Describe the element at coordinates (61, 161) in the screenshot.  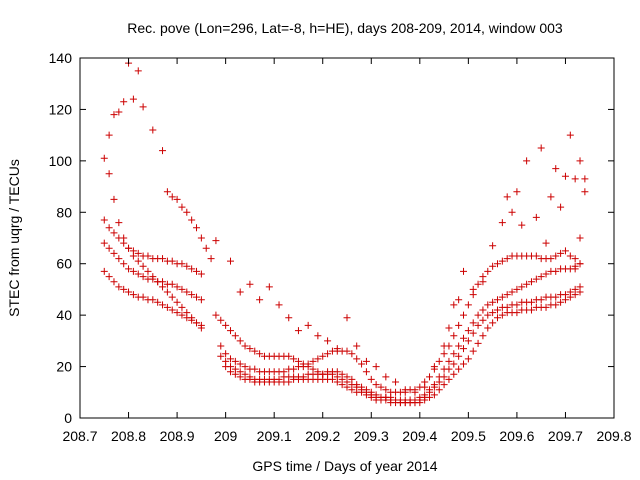
I see `y-tick-label: 100` at that location.